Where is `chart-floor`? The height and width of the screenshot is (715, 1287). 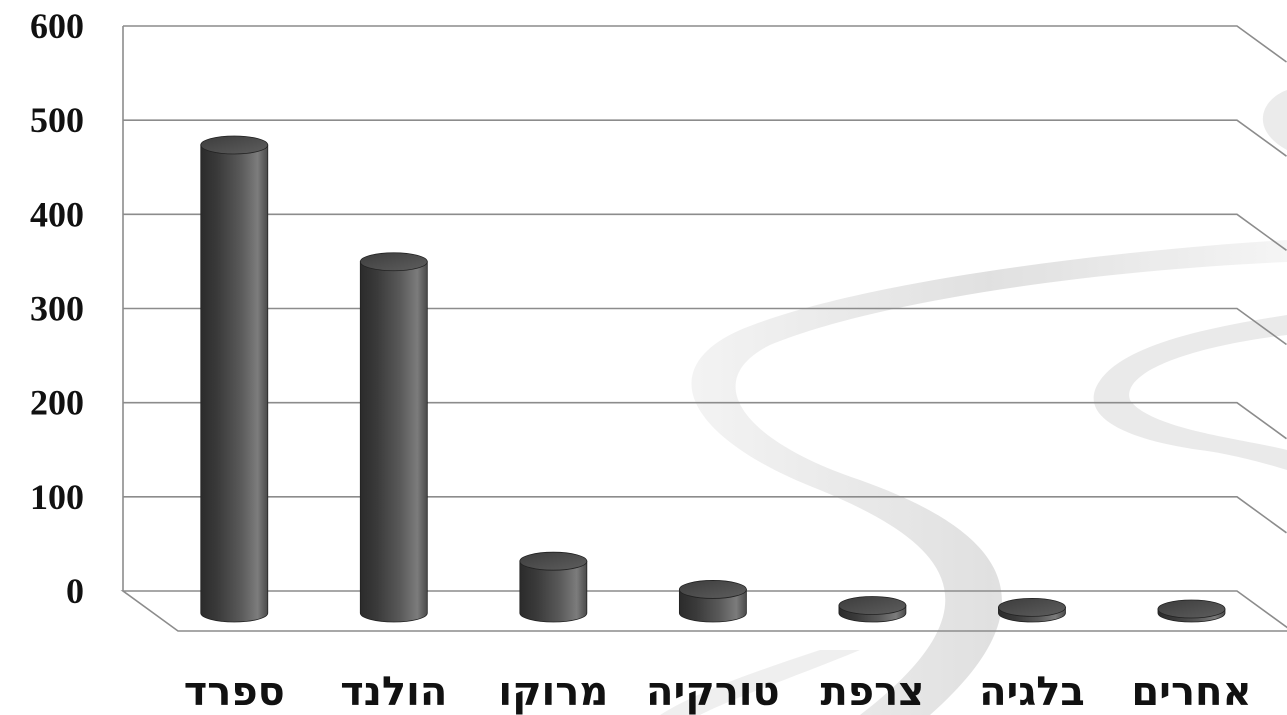
chart-floor is located at coordinates (703, 611).